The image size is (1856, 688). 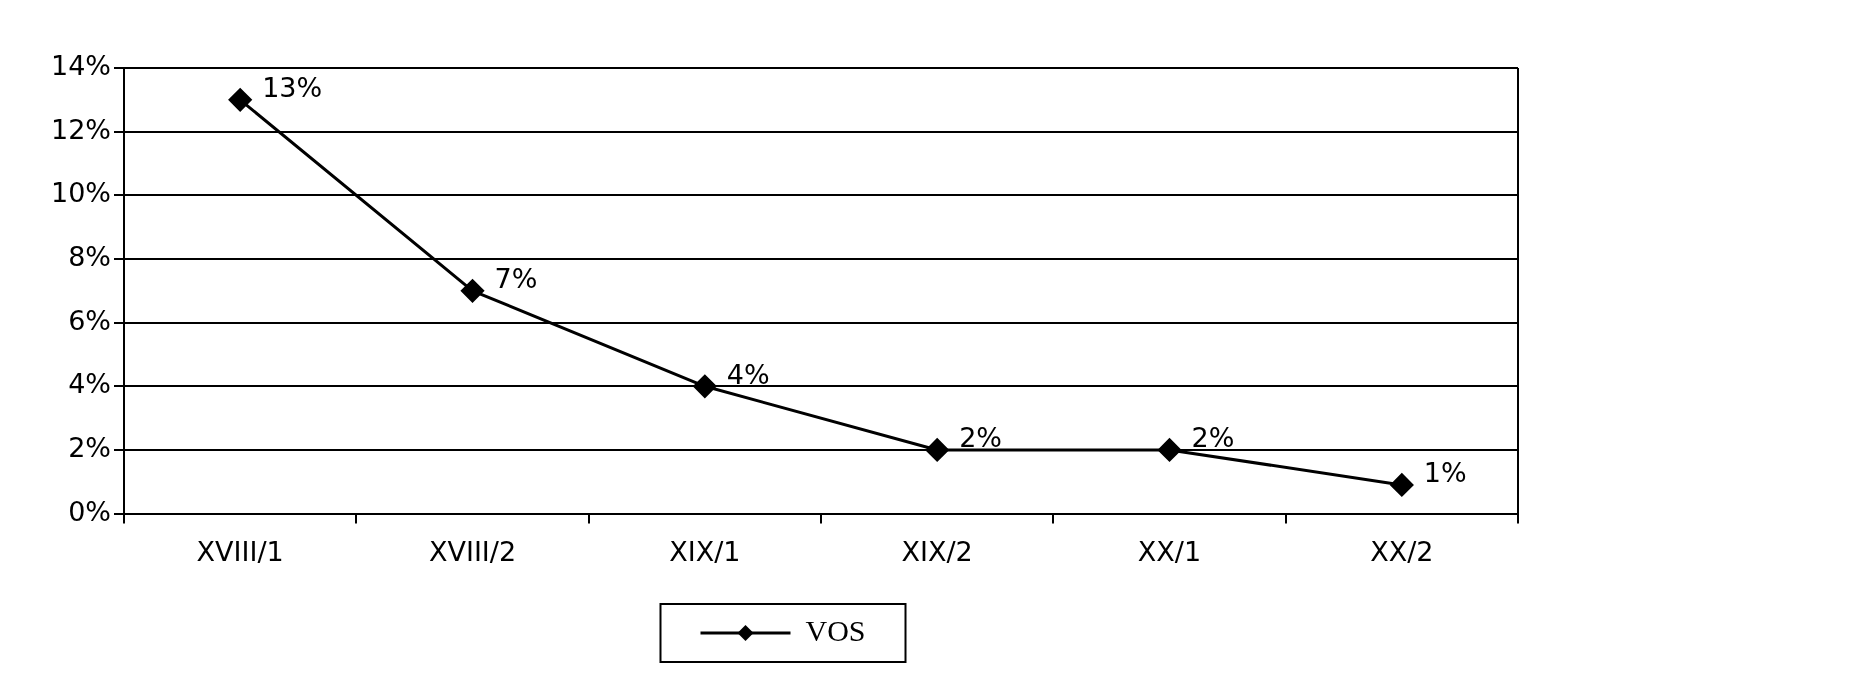 I want to click on y-tick-label: 8%, so click(x=90, y=256).